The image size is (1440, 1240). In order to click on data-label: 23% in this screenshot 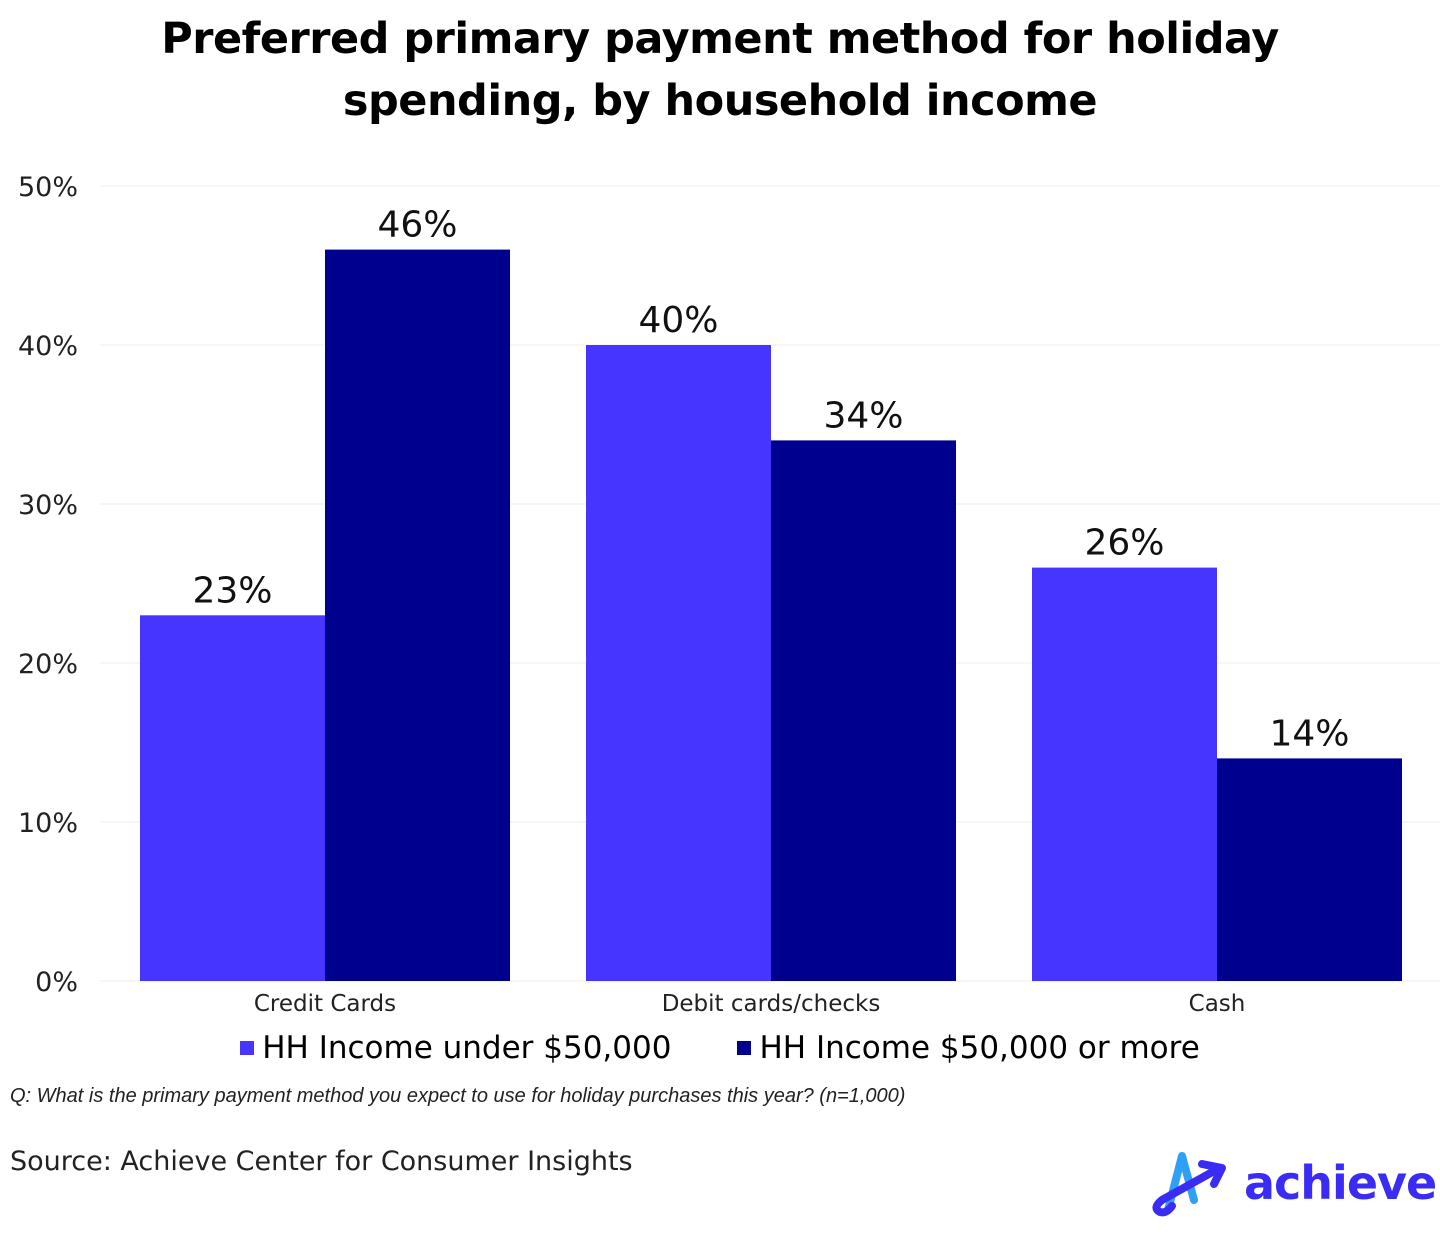, I will do `click(232, 590)`.